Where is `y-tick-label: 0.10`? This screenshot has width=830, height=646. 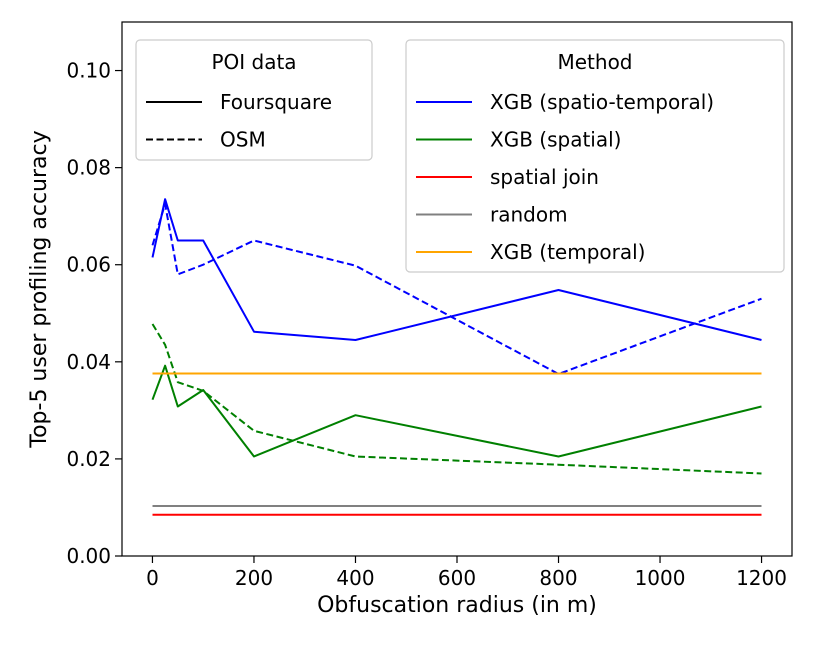
y-tick-label: 0.10 is located at coordinates (88, 71).